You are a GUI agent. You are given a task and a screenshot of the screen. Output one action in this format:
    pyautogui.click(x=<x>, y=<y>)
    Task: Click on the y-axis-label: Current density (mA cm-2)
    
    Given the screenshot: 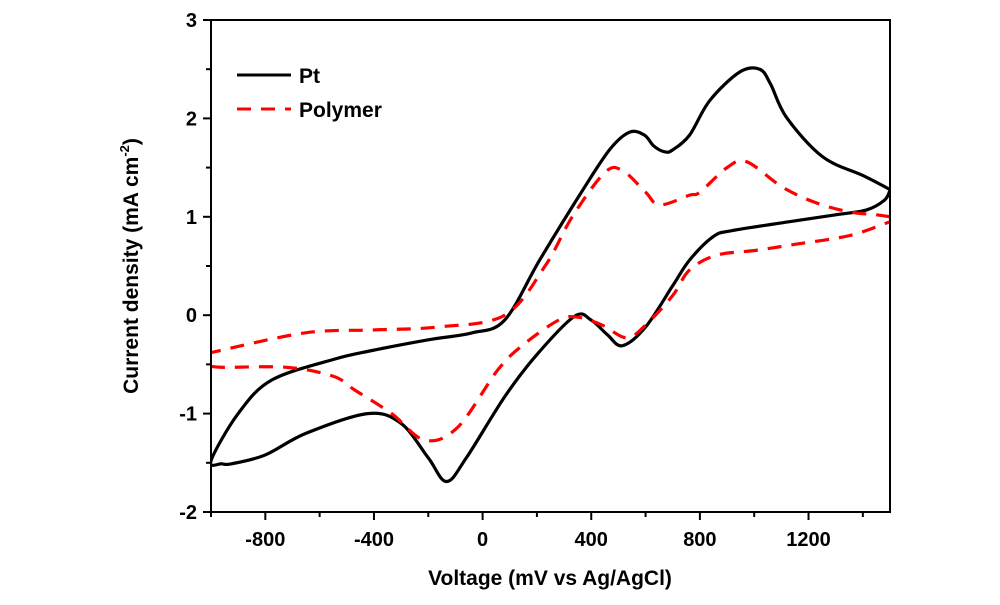 What is the action you would take?
    pyautogui.click(x=130, y=266)
    